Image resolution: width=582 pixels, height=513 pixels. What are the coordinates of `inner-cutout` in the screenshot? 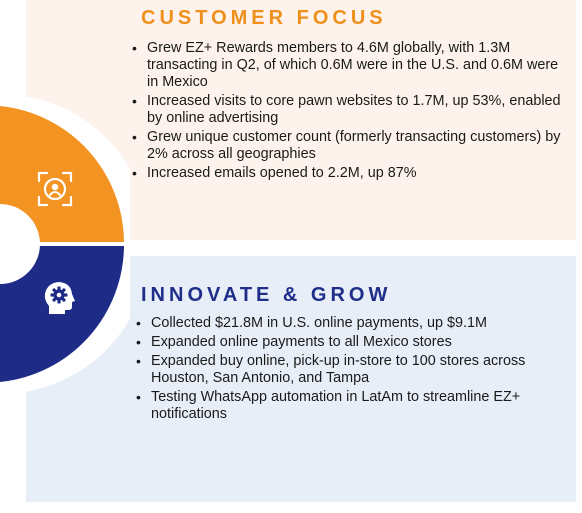 It's located at (20, 244).